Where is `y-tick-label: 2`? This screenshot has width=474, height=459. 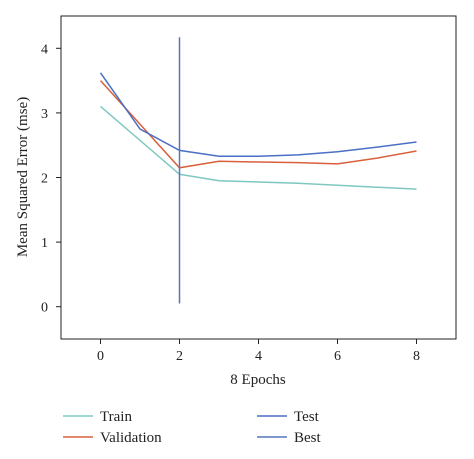
y-tick-label: 2 is located at coordinates (44, 179).